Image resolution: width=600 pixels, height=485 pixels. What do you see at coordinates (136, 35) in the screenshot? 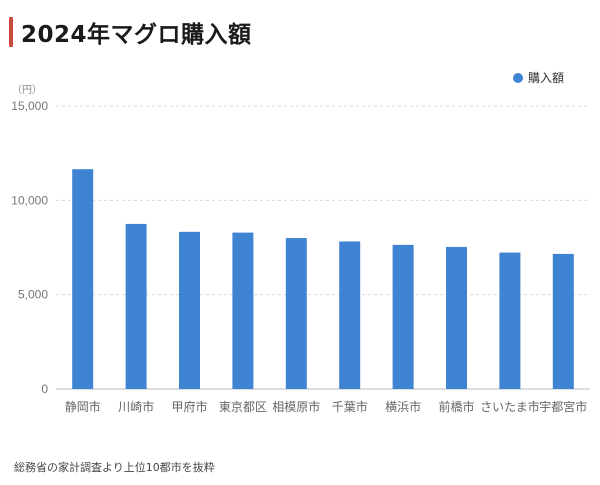
I see `chart-title: 2024年マグロ購入額` at bounding box center [136, 35].